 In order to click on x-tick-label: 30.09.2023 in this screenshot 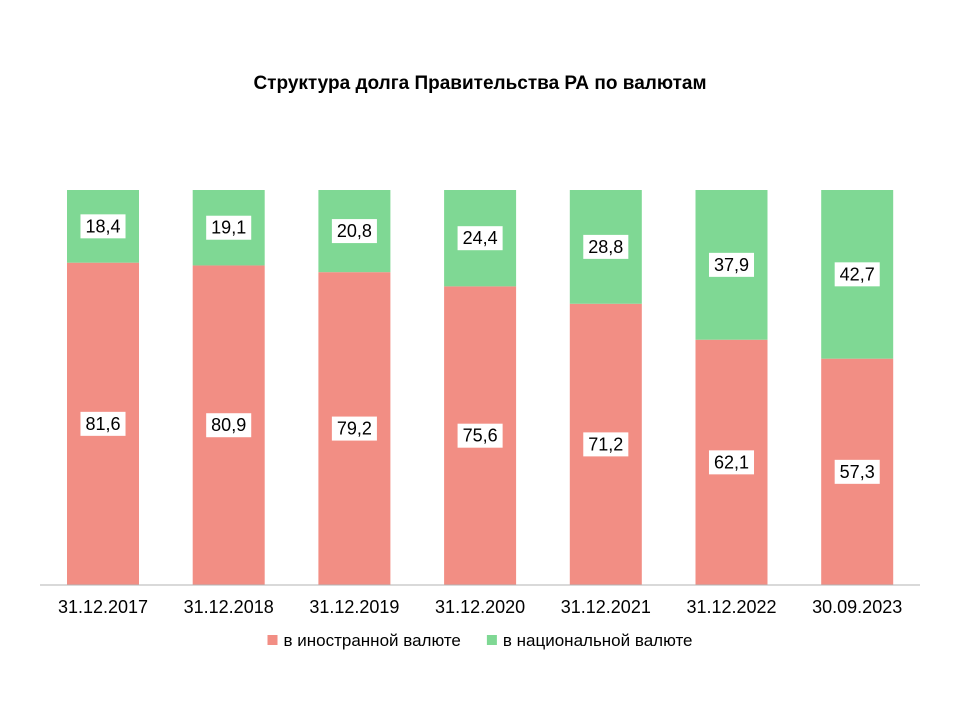, I will do `click(857, 607)`.